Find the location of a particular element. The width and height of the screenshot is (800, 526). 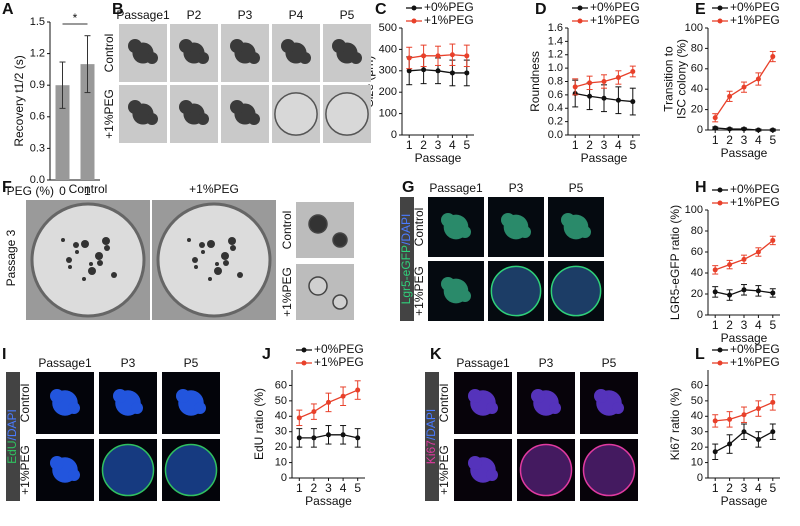

y-axis-label: Transition to is located at coordinates (669, 79).